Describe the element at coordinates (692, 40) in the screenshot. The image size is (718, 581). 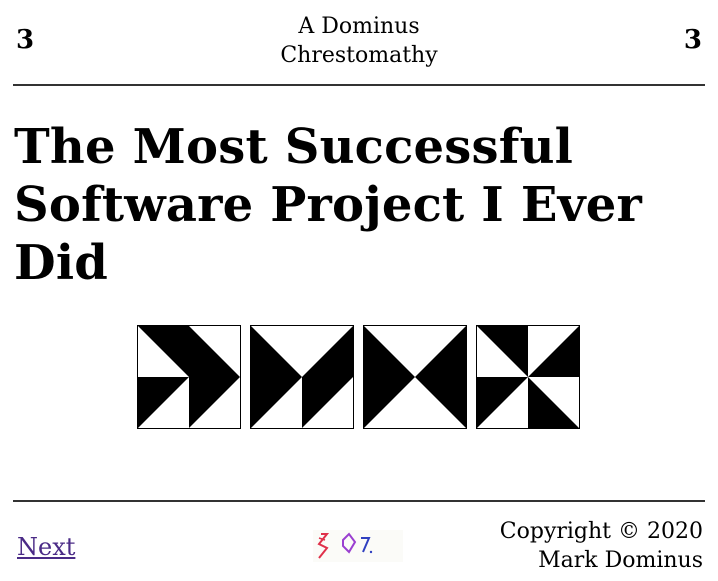
I see `chapter-number-right: 3` at that location.